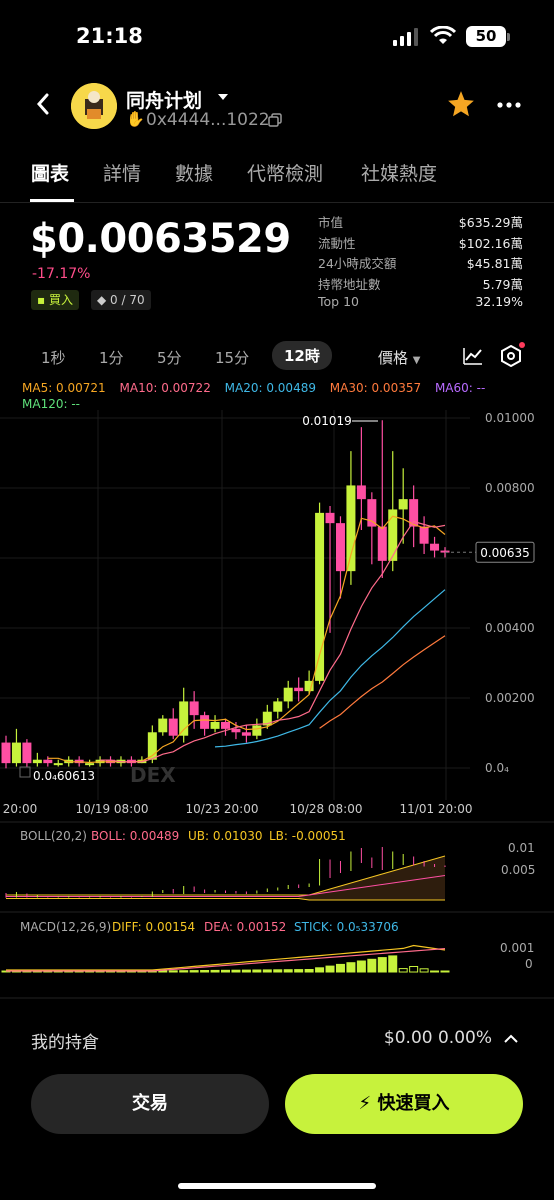 This screenshot has width=554, height=1200. What do you see at coordinates (420, 263) in the screenshot?
I see `stat-row: 24小時成交額 $45.81萬` at bounding box center [420, 263].